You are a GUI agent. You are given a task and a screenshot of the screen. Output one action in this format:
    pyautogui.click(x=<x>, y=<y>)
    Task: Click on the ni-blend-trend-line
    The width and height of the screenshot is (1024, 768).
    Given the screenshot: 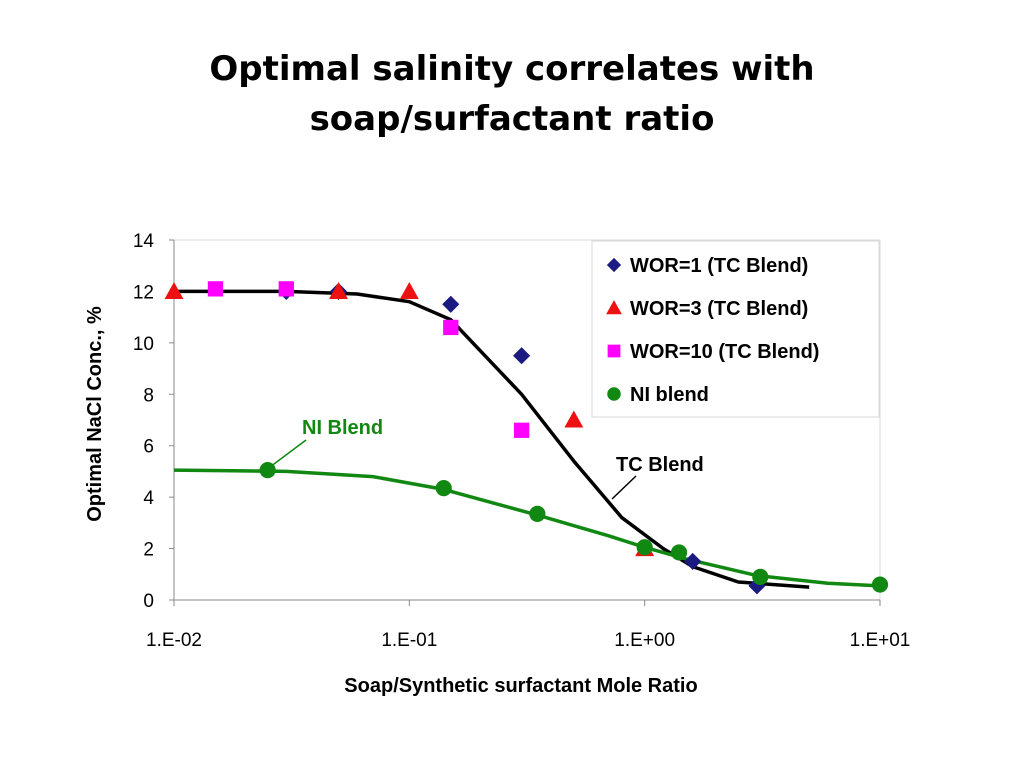 What is the action you would take?
    pyautogui.click(x=527, y=528)
    